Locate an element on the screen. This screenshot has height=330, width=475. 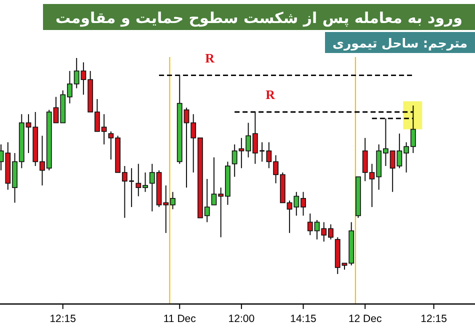
x-tick-label: 12:00 is located at coordinates (241, 319).